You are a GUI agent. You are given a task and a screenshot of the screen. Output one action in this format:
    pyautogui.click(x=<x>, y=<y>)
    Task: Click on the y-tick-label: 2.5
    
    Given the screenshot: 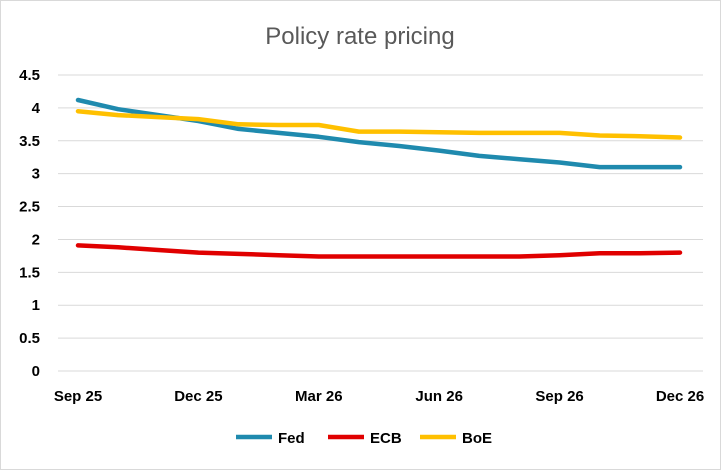 What is the action you would take?
    pyautogui.click(x=29, y=207)
    